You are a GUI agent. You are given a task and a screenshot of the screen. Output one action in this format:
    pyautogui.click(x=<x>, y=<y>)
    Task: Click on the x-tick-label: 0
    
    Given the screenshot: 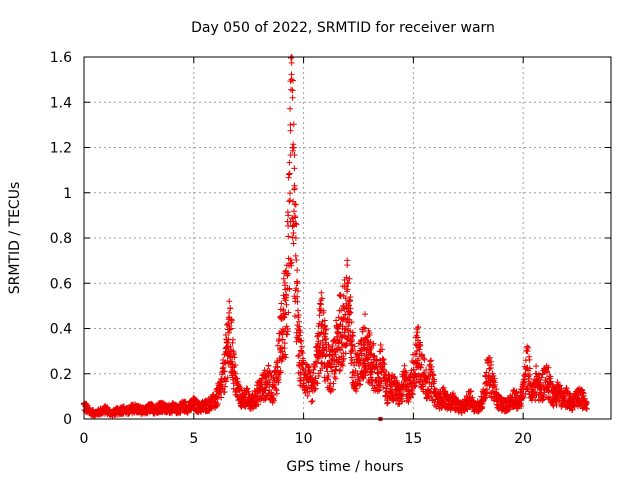 What is the action you would take?
    pyautogui.click(x=84, y=439)
    